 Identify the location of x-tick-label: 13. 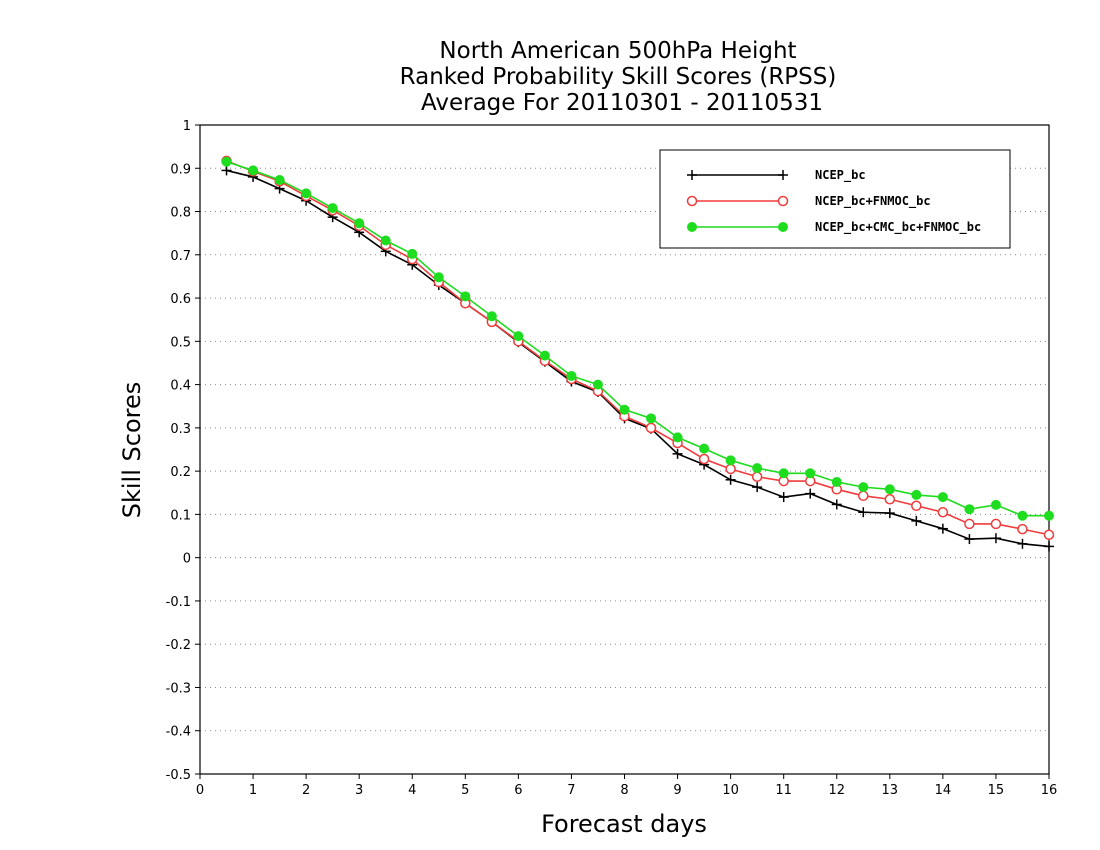
(890, 790).